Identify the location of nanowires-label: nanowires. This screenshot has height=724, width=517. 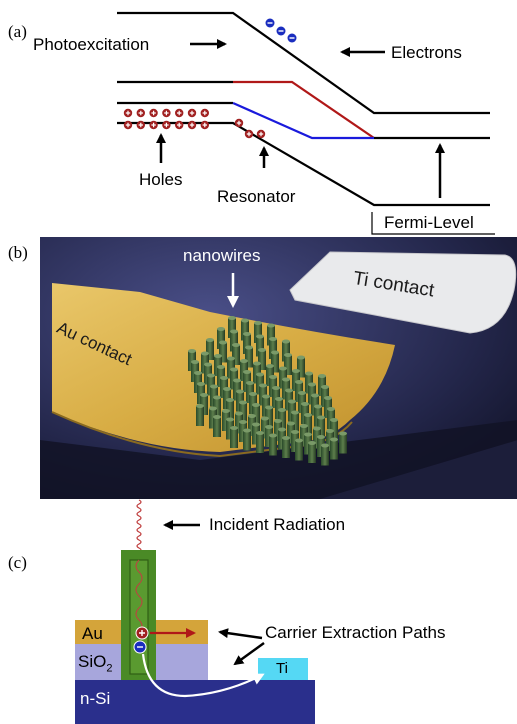
(222, 255).